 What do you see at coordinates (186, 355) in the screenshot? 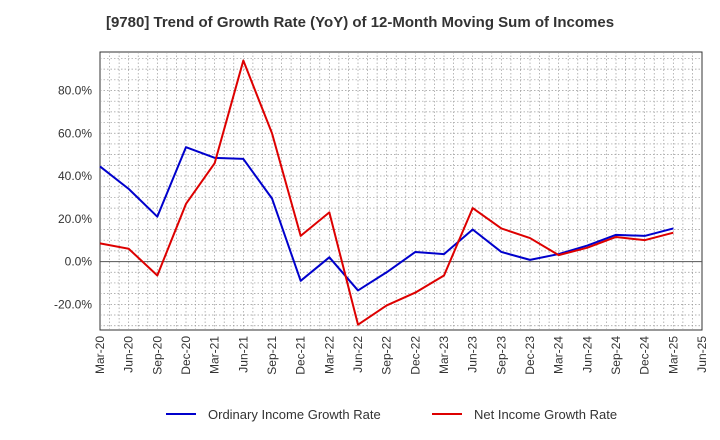
I see `x-tick-label: Dec-20` at bounding box center [186, 355].